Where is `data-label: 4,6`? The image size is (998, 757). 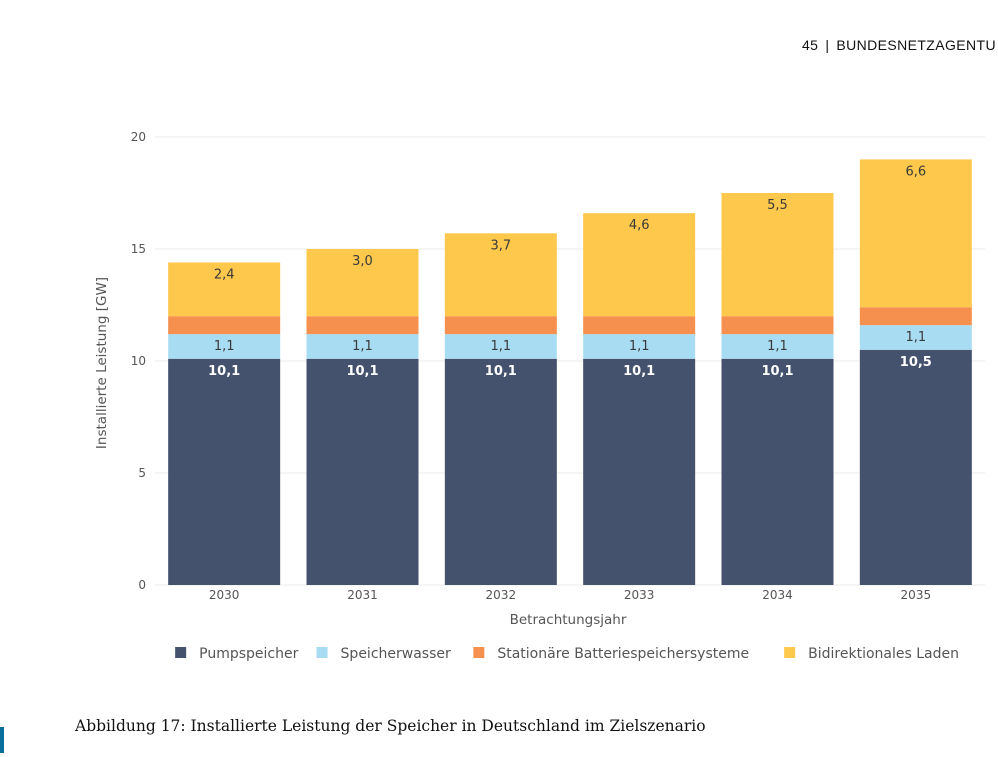 data-label: 4,6 is located at coordinates (639, 225).